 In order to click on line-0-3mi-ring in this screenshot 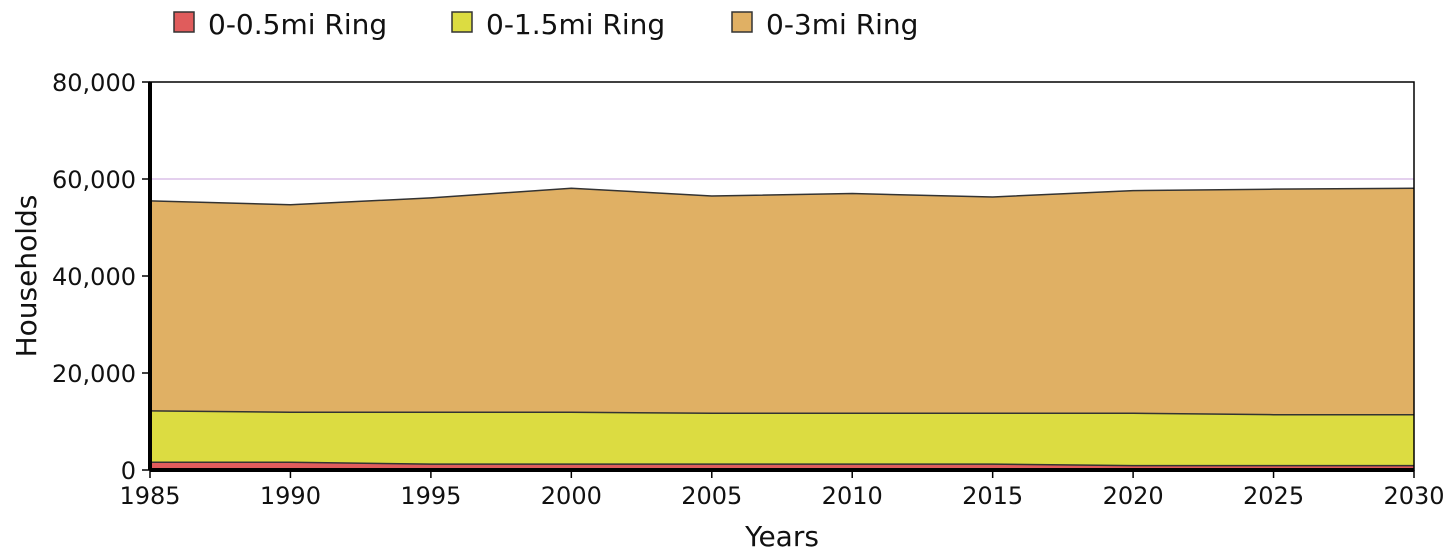, I will do `click(782, 196)`.